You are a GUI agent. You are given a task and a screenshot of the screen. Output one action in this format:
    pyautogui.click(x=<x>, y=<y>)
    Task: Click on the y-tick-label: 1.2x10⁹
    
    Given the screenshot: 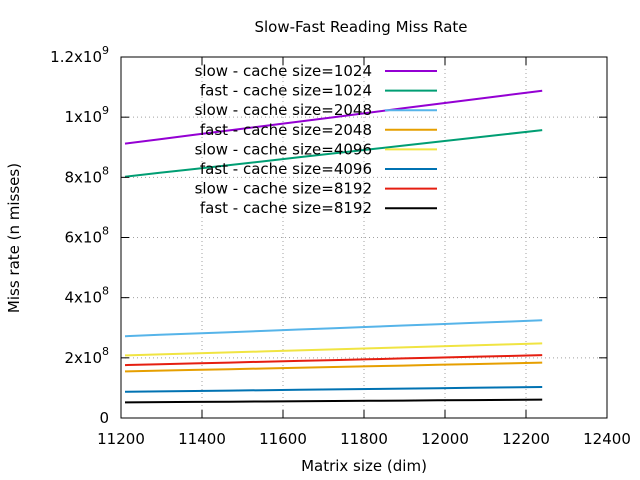 What is the action you would take?
    pyautogui.click(x=79, y=55)
    